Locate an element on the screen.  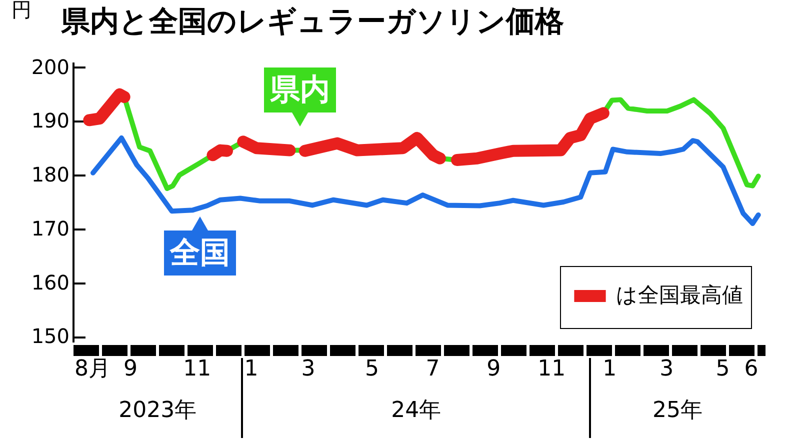
text: 24年 is located at coordinates (416, 410).